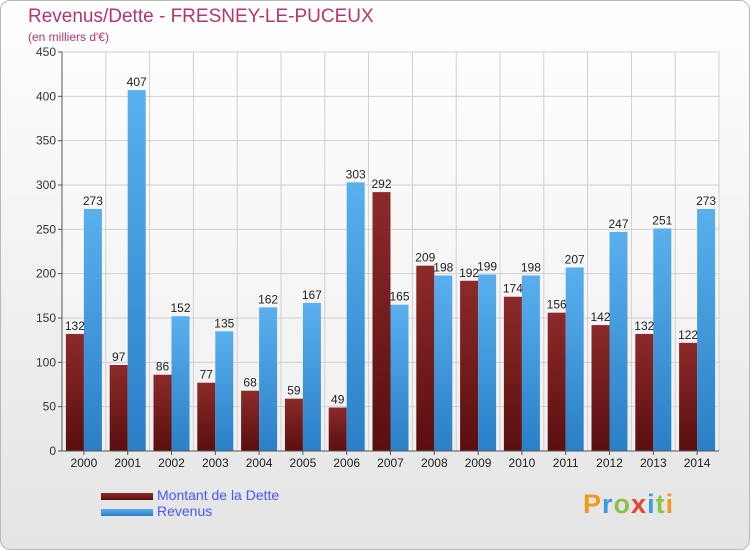 Image resolution: width=750 pixels, height=550 pixels. Describe the element at coordinates (706, 201) in the screenshot. I see `value-label-revenus-2014: 273` at that location.